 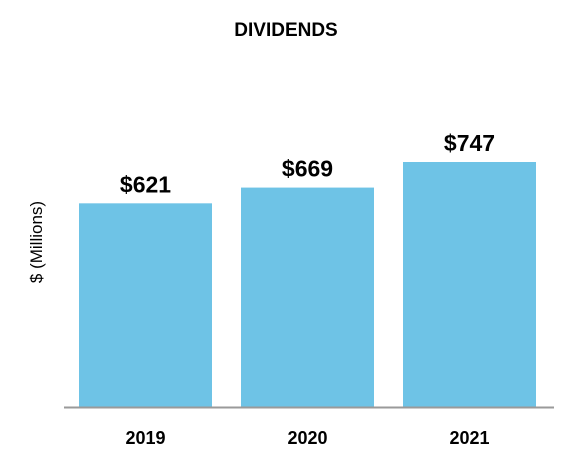 I want to click on x-tick-label-2020: 2020, so click(x=307, y=438).